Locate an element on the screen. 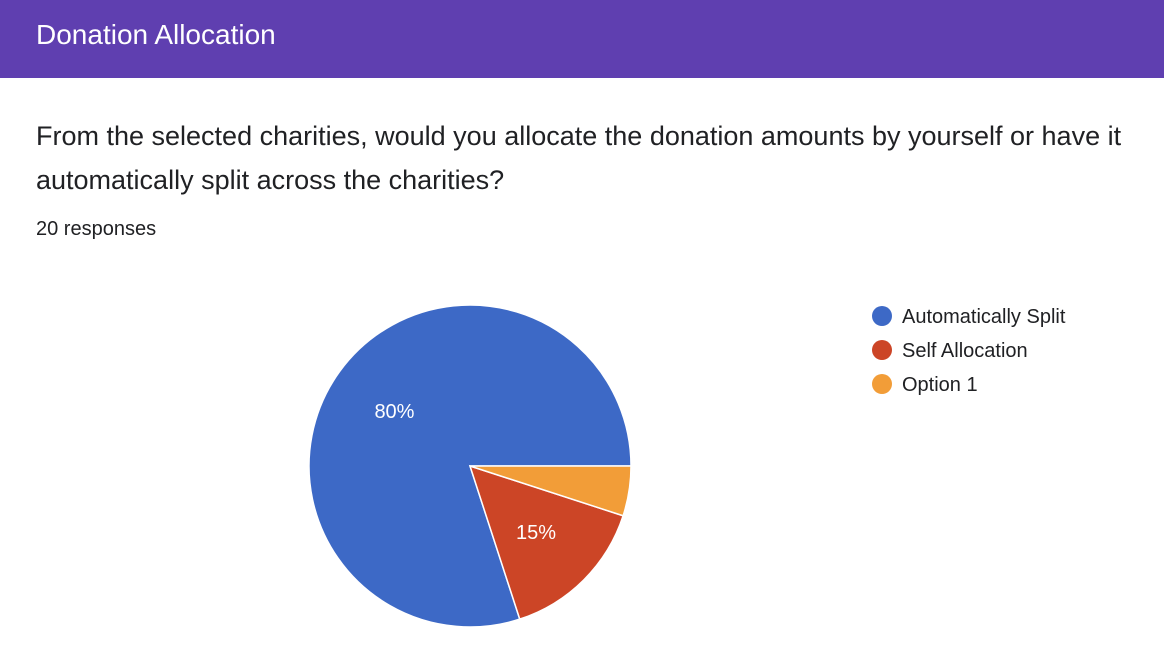 Image resolution: width=1164 pixels, height=652 pixels. legend-item-option-1: Option 1 is located at coordinates (925, 385).